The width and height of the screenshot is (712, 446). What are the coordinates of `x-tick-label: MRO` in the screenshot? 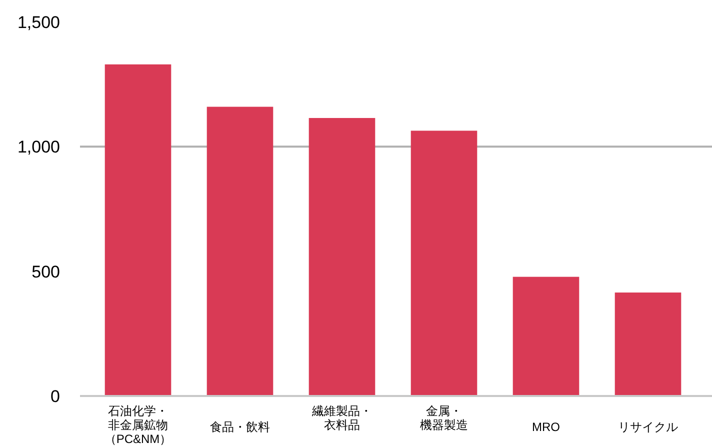 It's located at (546, 427).